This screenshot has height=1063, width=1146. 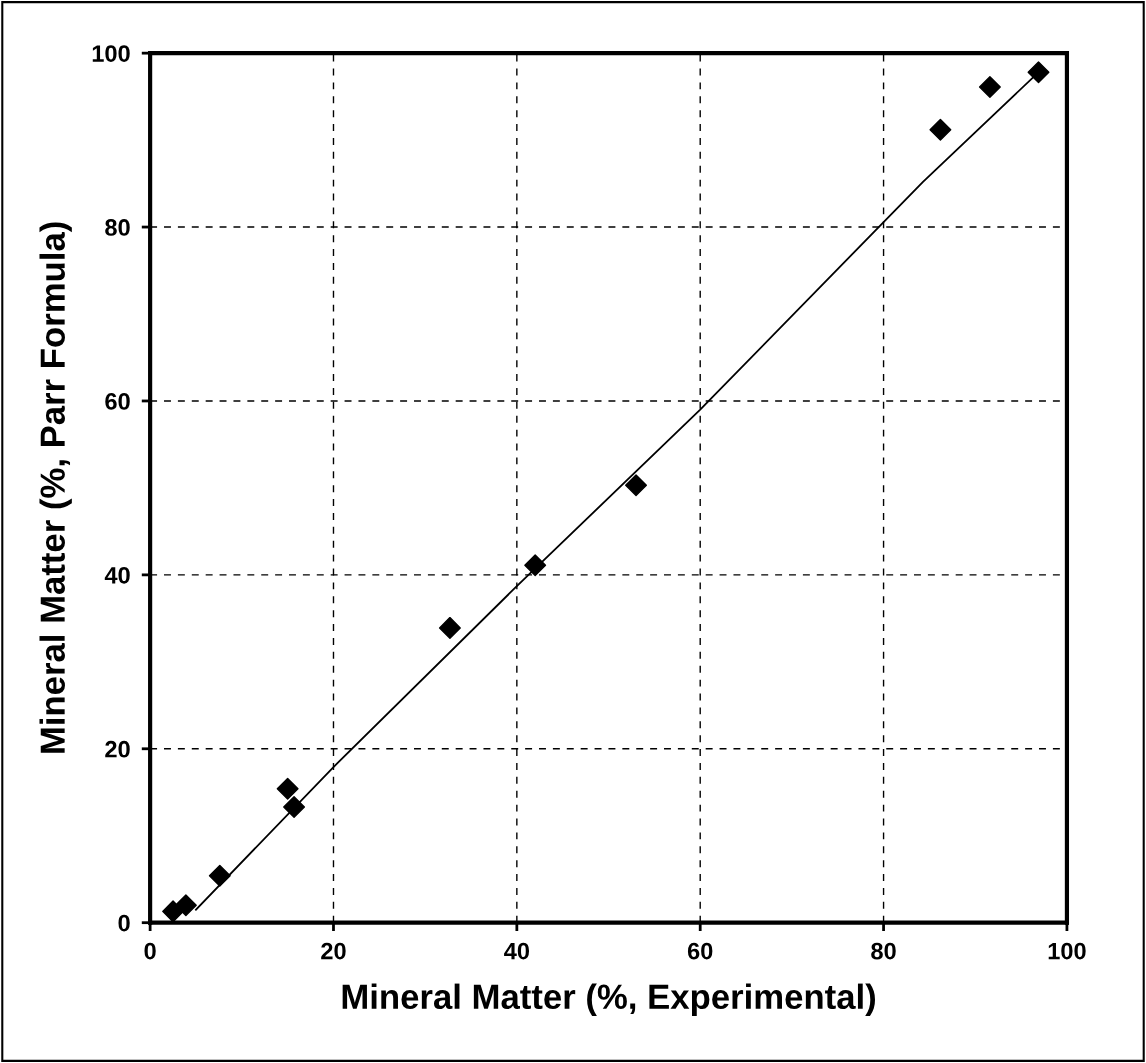 I want to click on y-tick-label: 60, so click(x=117, y=401).